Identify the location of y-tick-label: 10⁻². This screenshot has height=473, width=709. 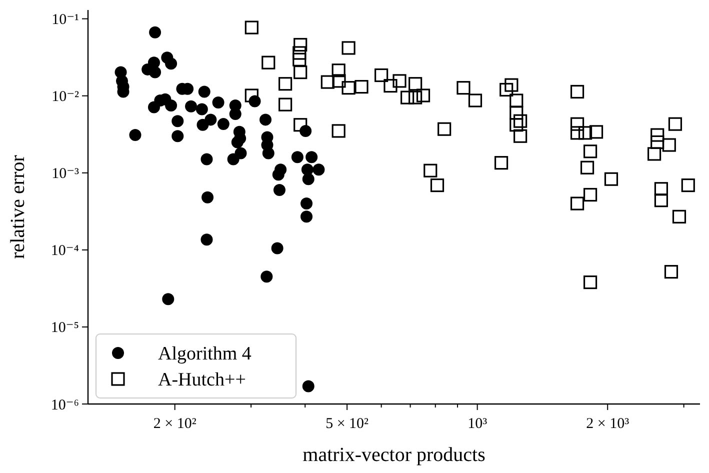
(66, 97).